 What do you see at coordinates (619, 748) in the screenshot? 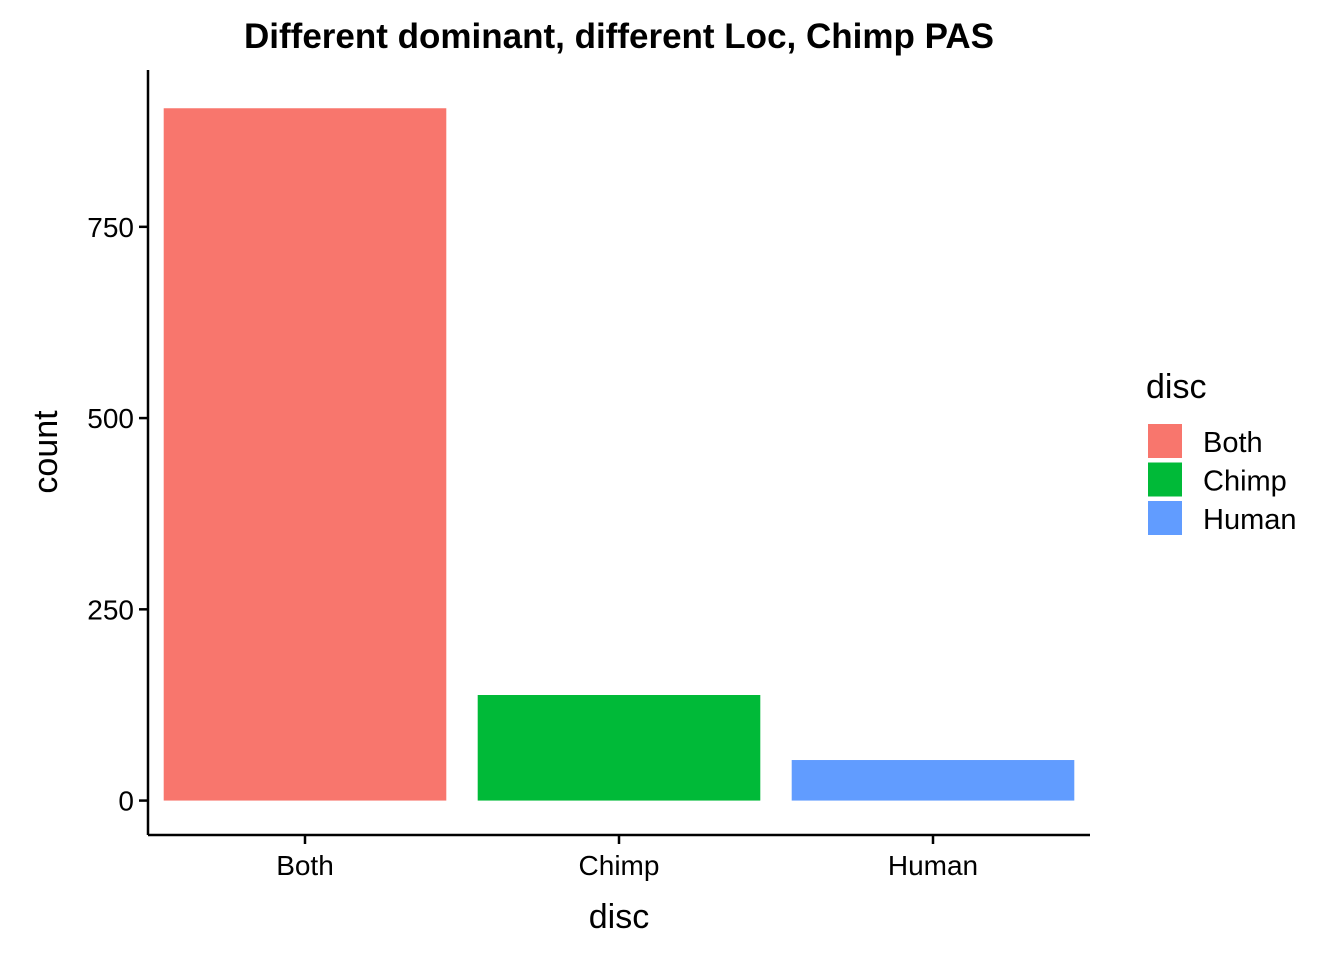
I see `bar-chimp` at bounding box center [619, 748].